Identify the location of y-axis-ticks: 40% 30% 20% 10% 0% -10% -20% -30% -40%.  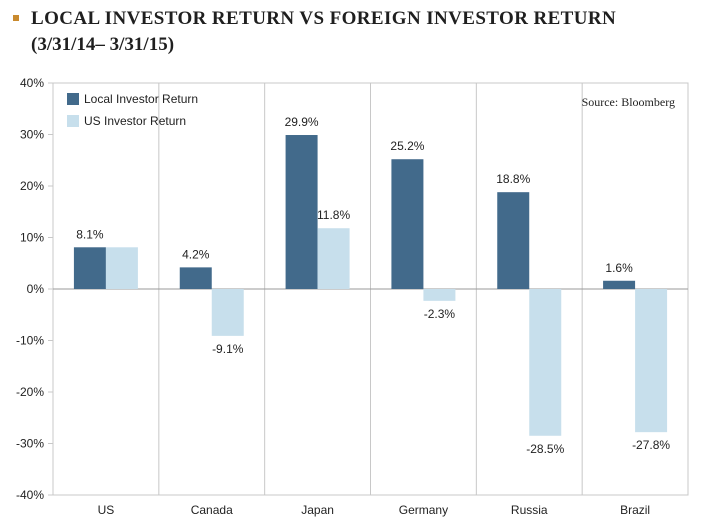
(34, 289).